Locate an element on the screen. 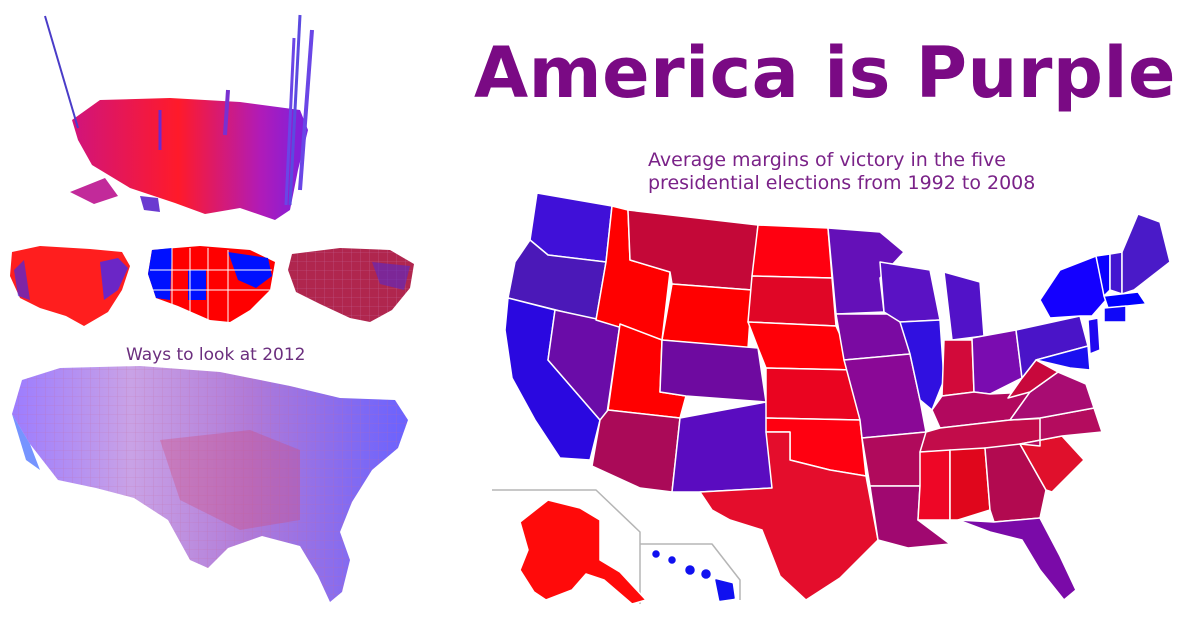 This screenshot has height=628, width=1200. small-map-counties is located at coordinates (70, 286).